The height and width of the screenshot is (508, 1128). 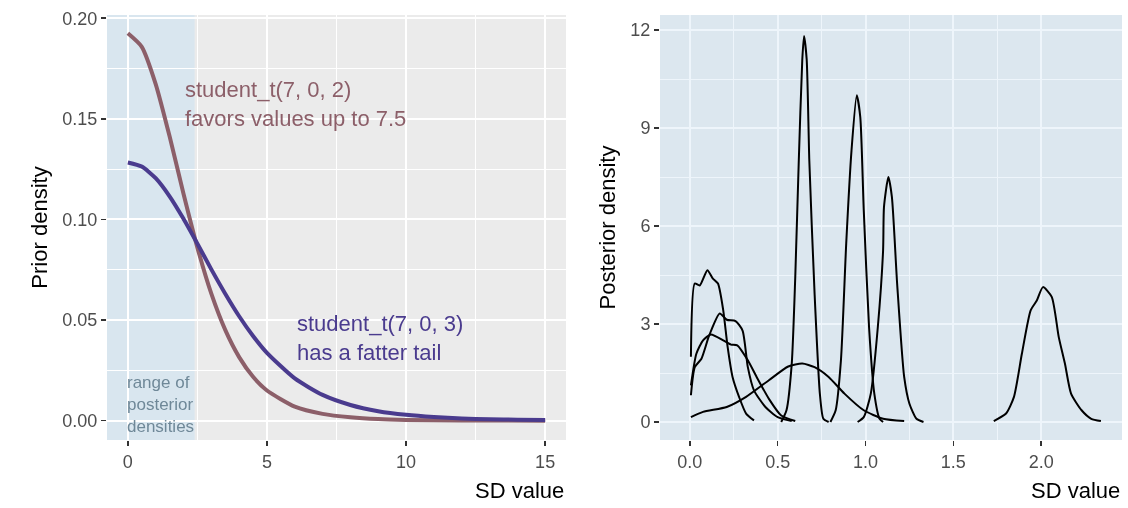 I want to click on y-axis-title: Posterior density, so click(x=608, y=227).